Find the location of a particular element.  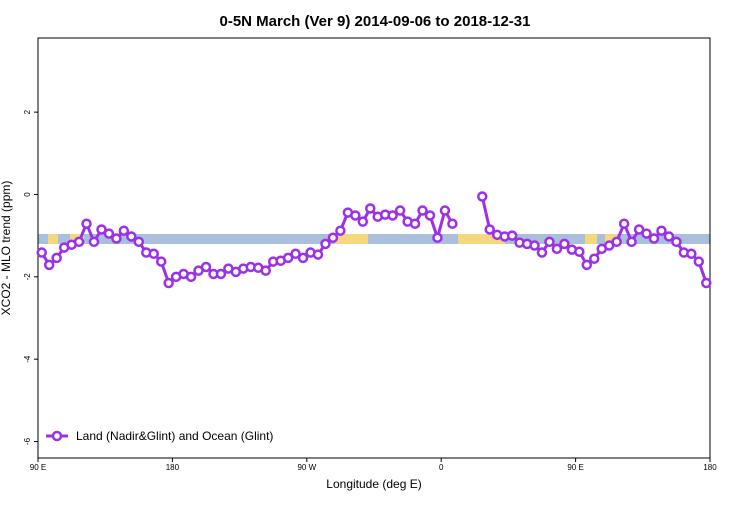

legend-label: Land (Nadir&Glint) and Ocean (Glint) is located at coordinates (174, 436).